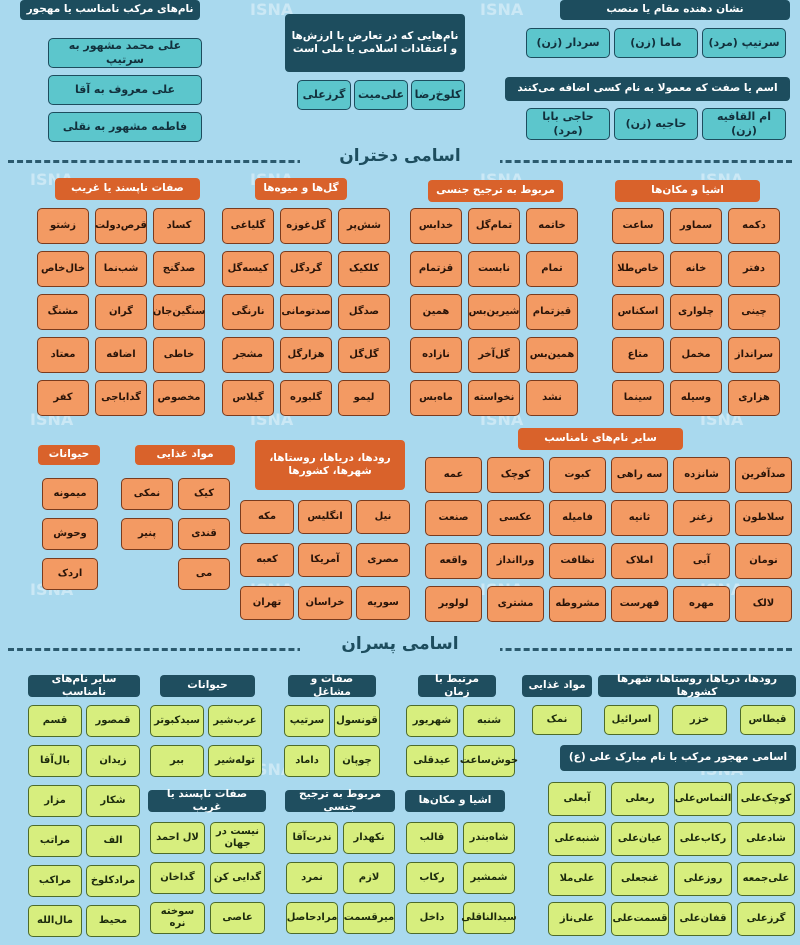 This screenshot has width=800, height=945. What do you see at coordinates (432, 878) in the screenshot?
I see `name-item: رکاب` at bounding box center [432, 878].